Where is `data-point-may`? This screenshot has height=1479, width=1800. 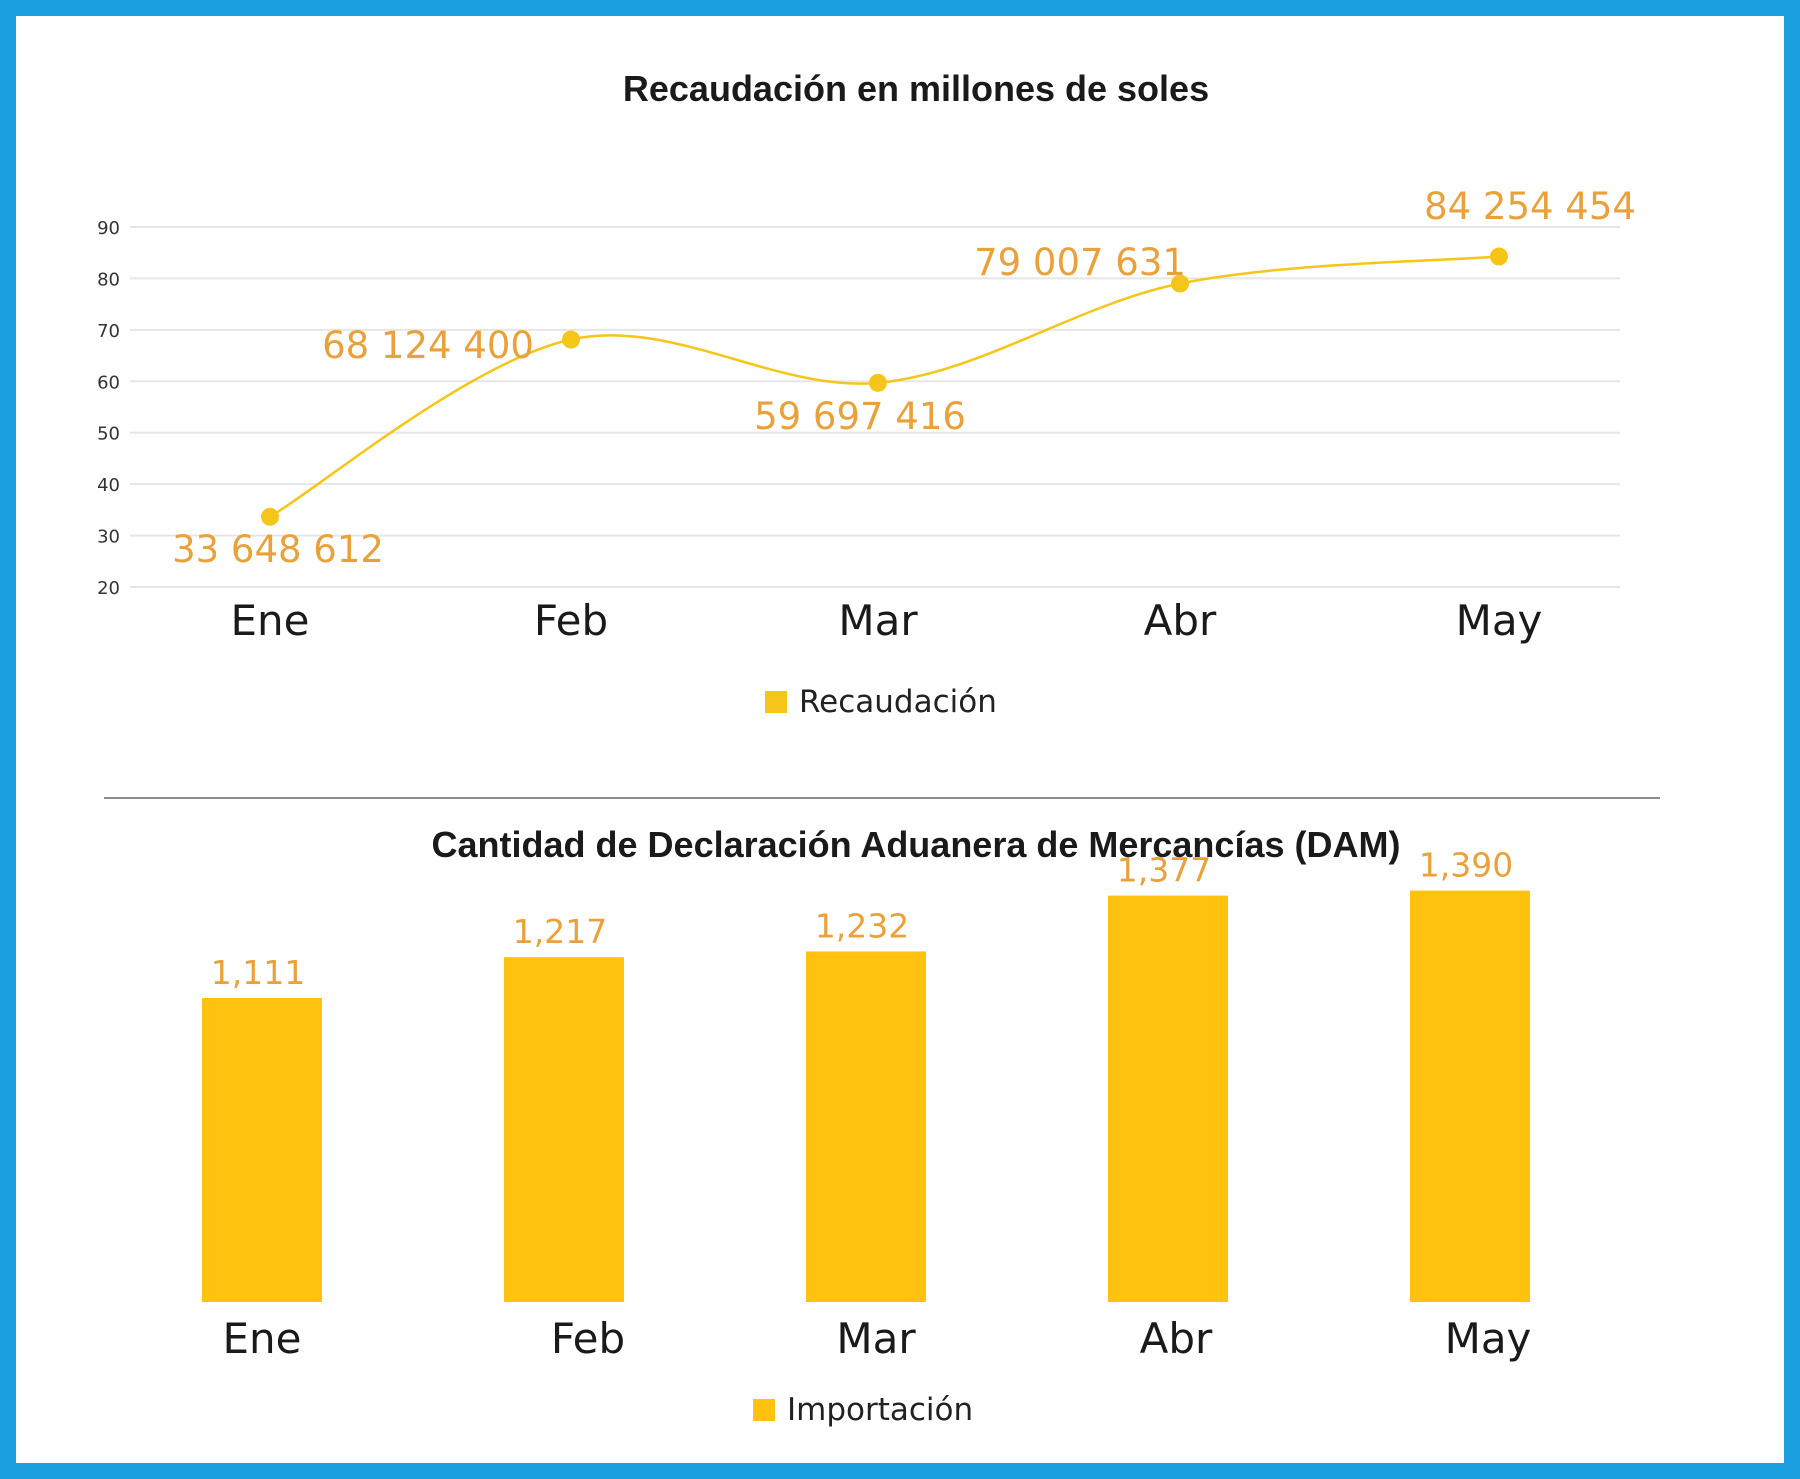 data-point-may is located at coordinates (1499, 256).